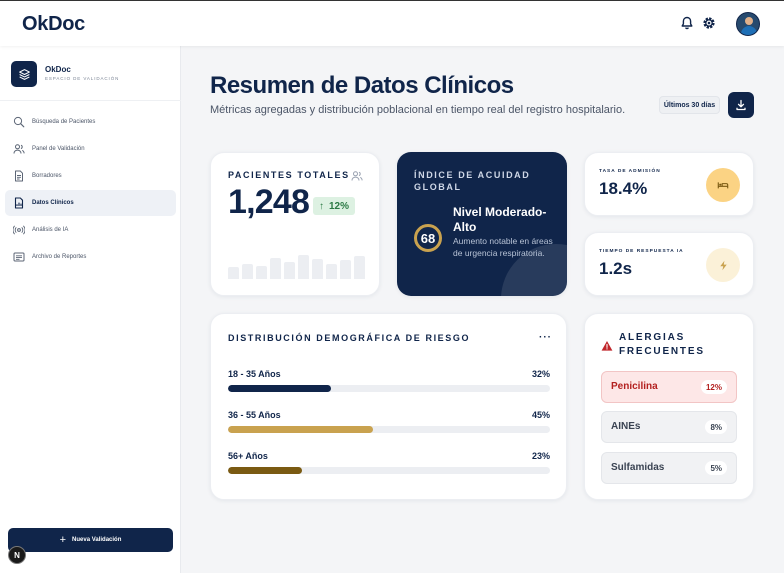 The width and height of the screenshot is (784, 573). What do you see at coordinates (748, 24) in the screenshot?
I see `user-avatar` at bounding box center [748, 24].